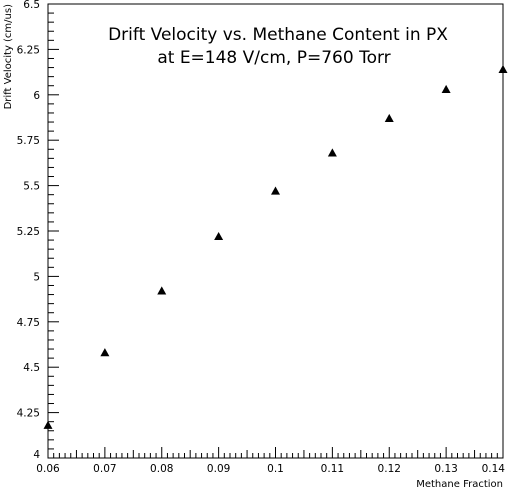  I want to click on x-tick-label: 0.14, so click(494, 469).